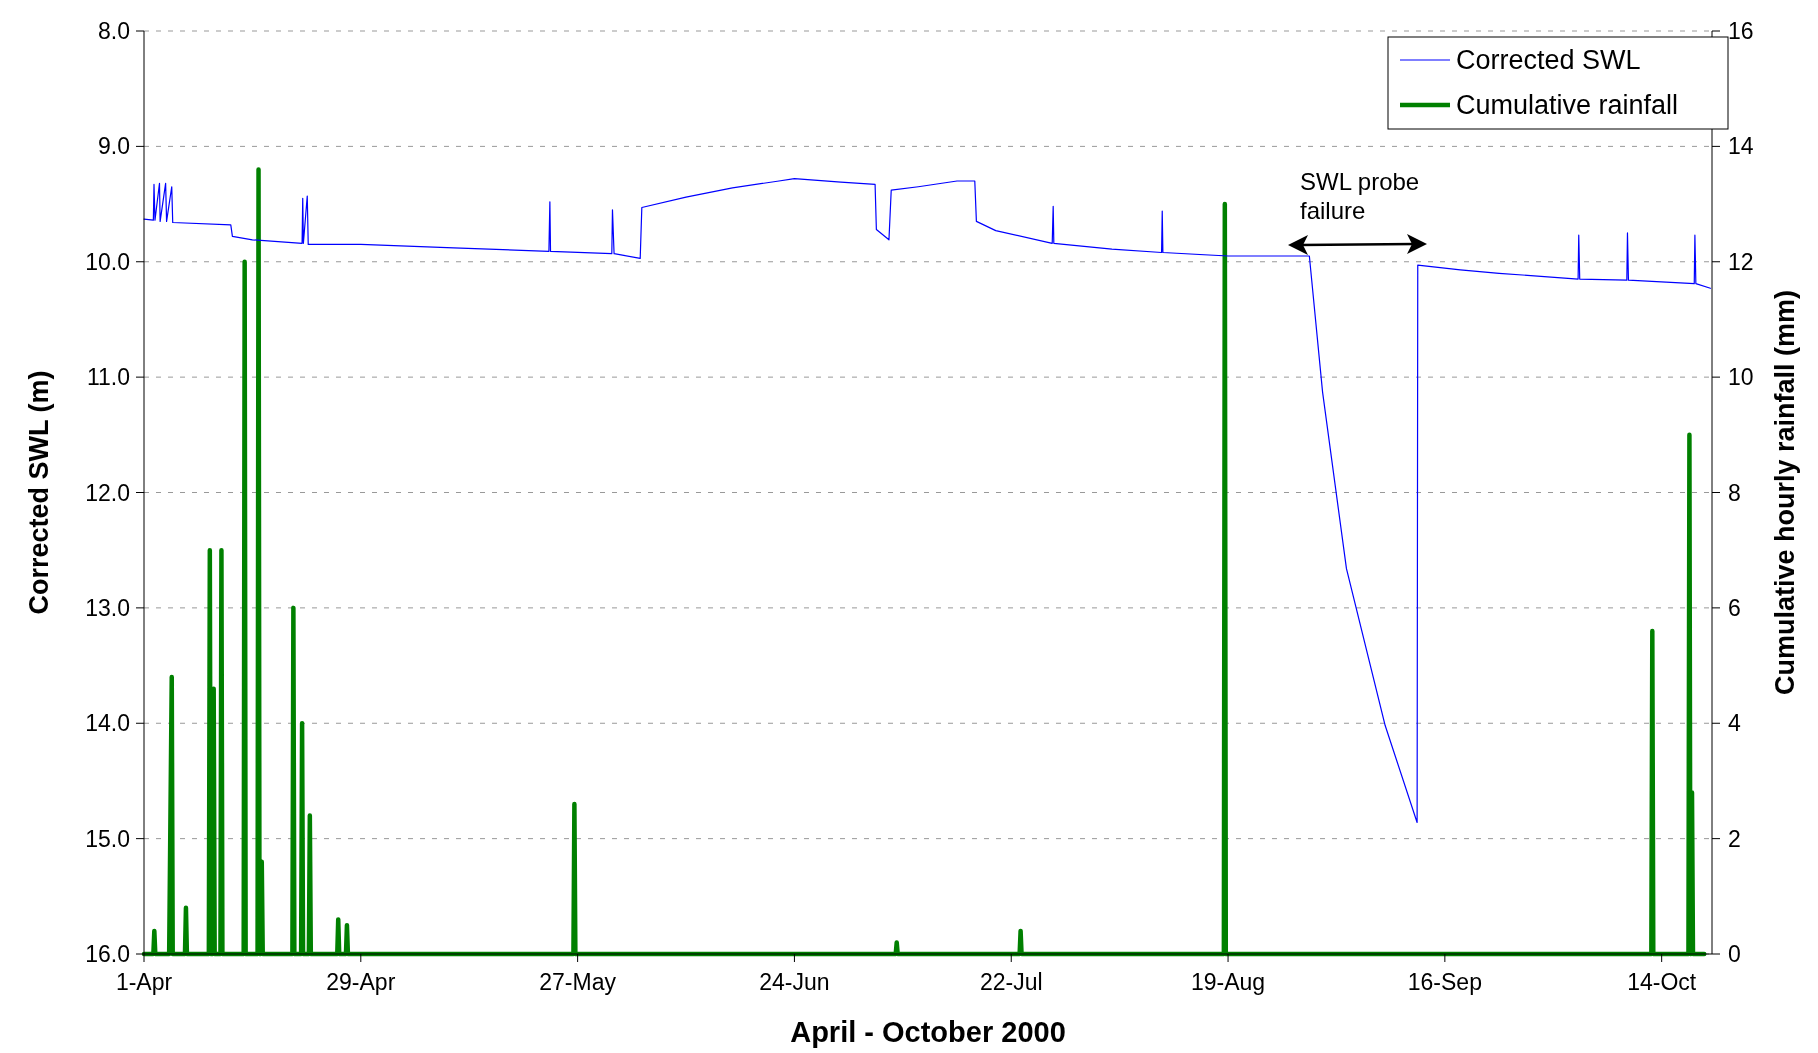  Describe the element at coordinates (108, 377) in the screenshot. I see `y-tick-label: 11.0` at that location.